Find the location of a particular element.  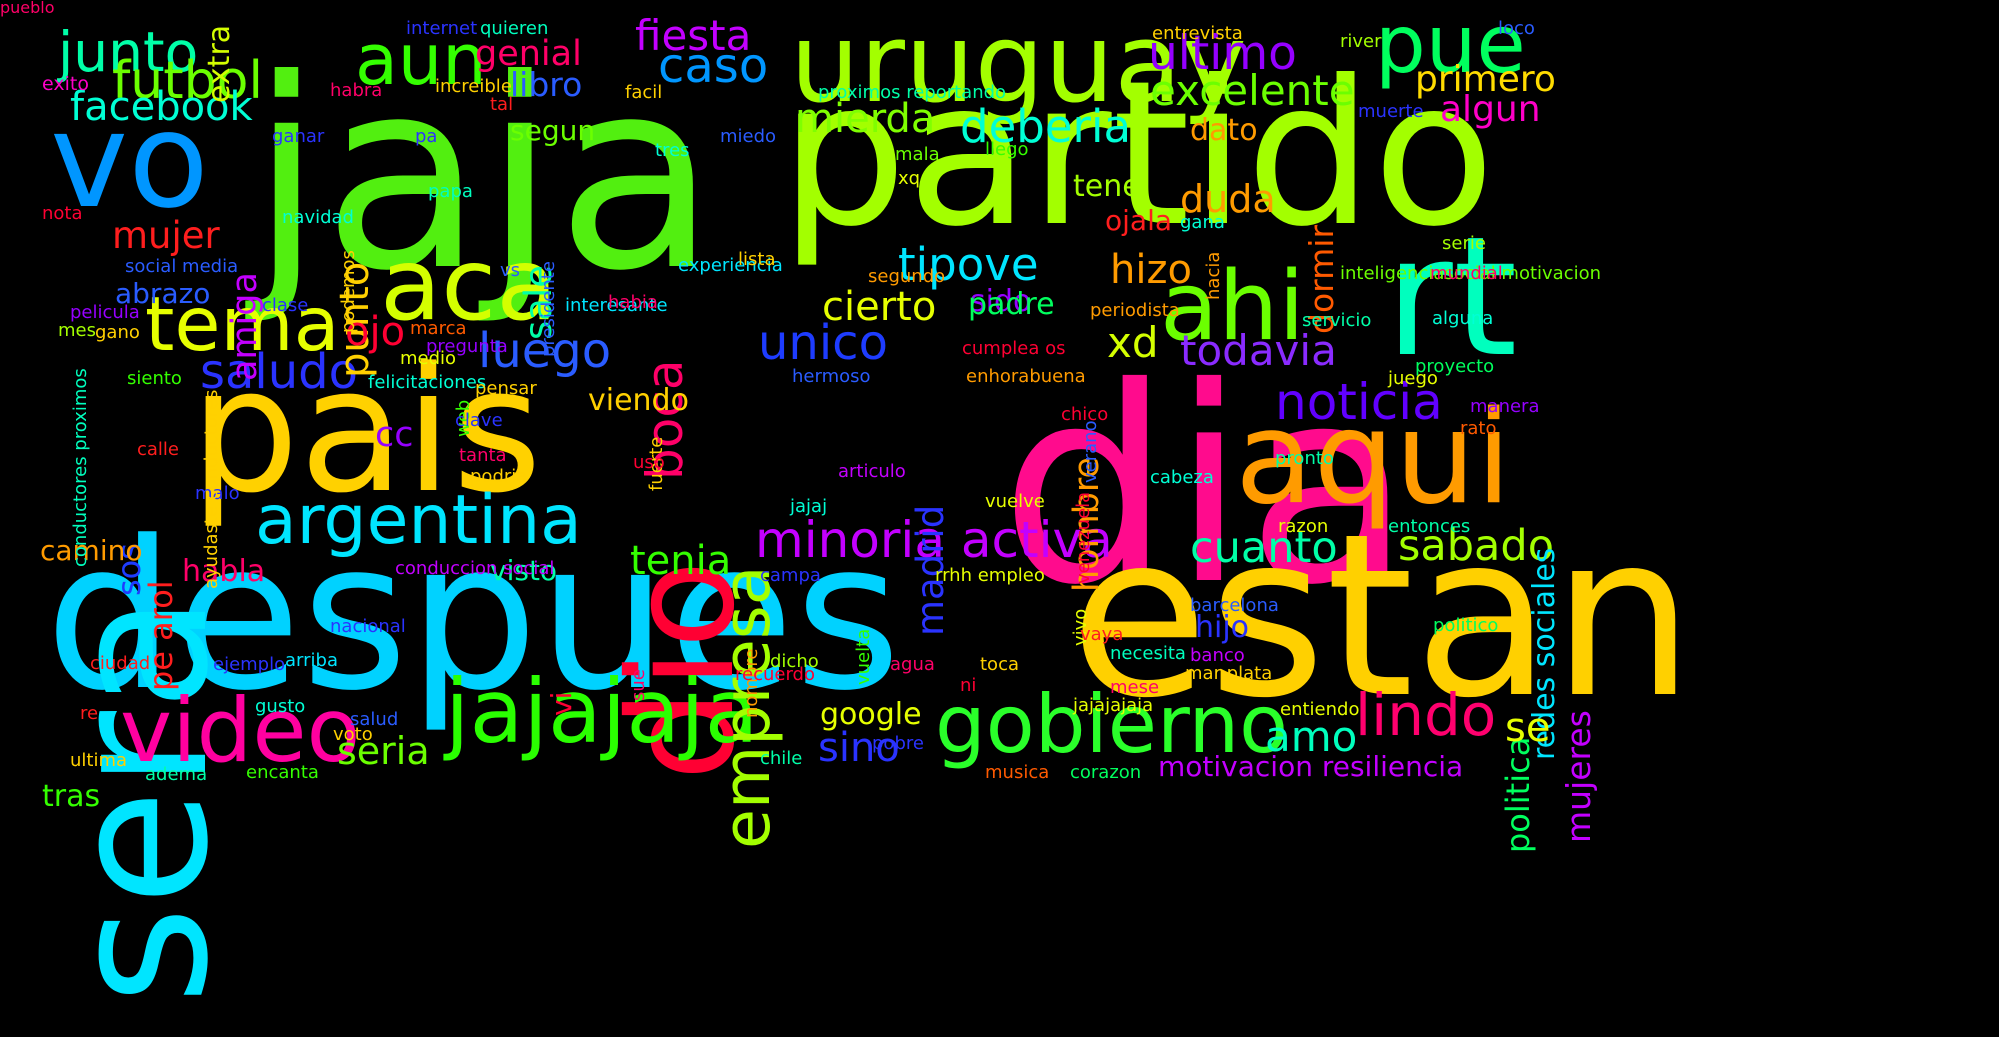

word-social-media: social media is located at coordinates (182, 266).